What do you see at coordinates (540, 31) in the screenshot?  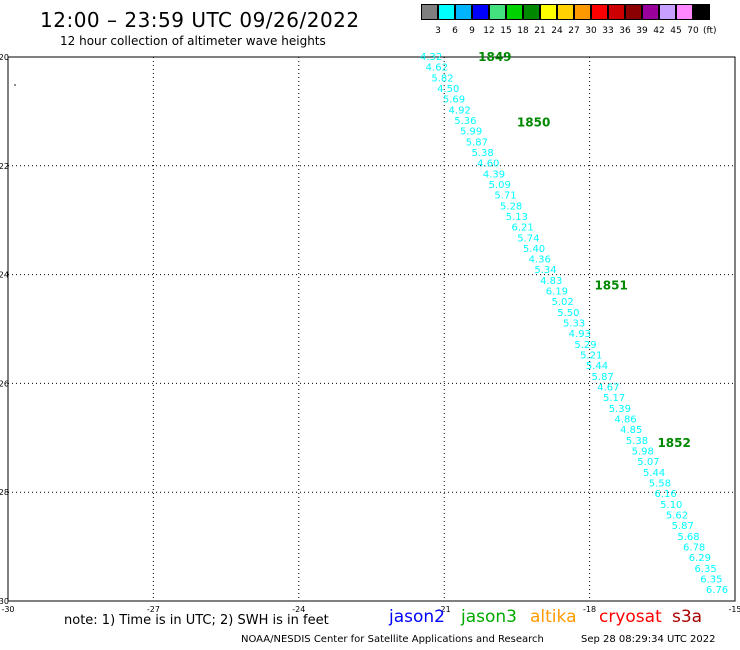 I see `colorbar-label: 21` at bounding box center [540, 31].